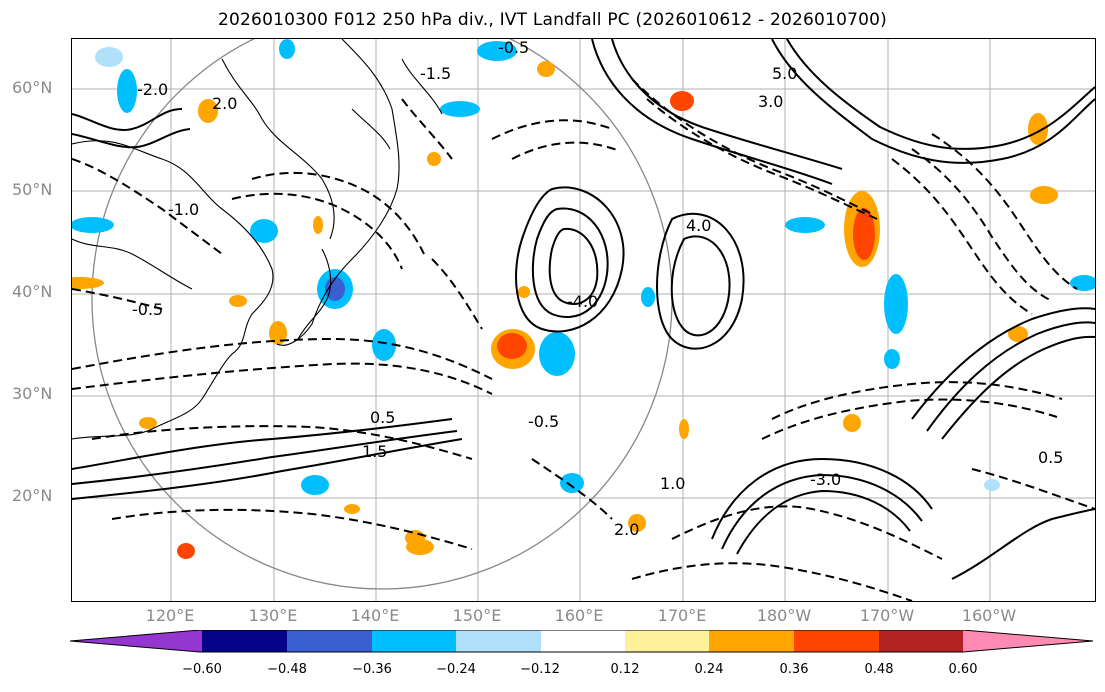 The width and height of the screenshot is (1105, 692). Describe the element at coordinates (152, 89) in the screenshot. I see `contour-label: -2.0` at that location.